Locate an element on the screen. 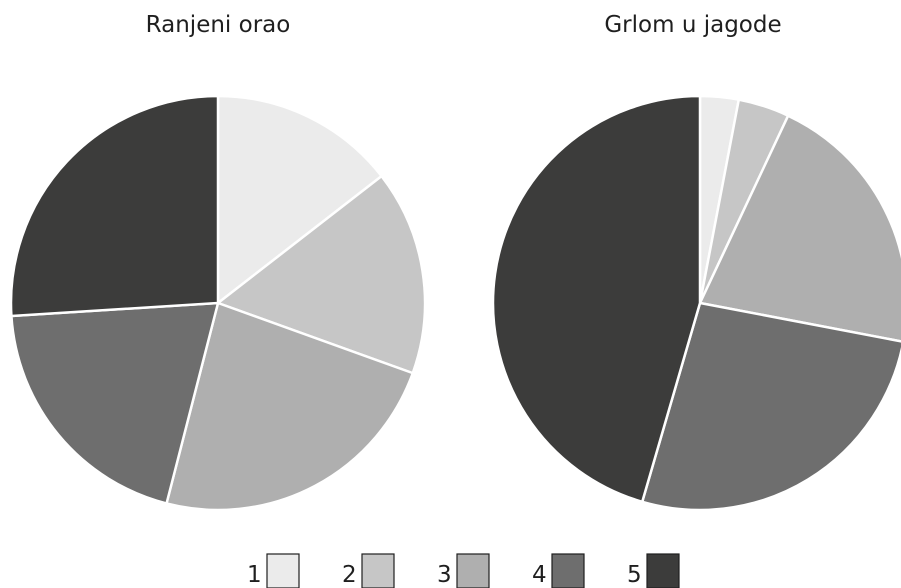 The image size is (901, 588). legend-label-5: 5 is located at coordinates (634, 575).